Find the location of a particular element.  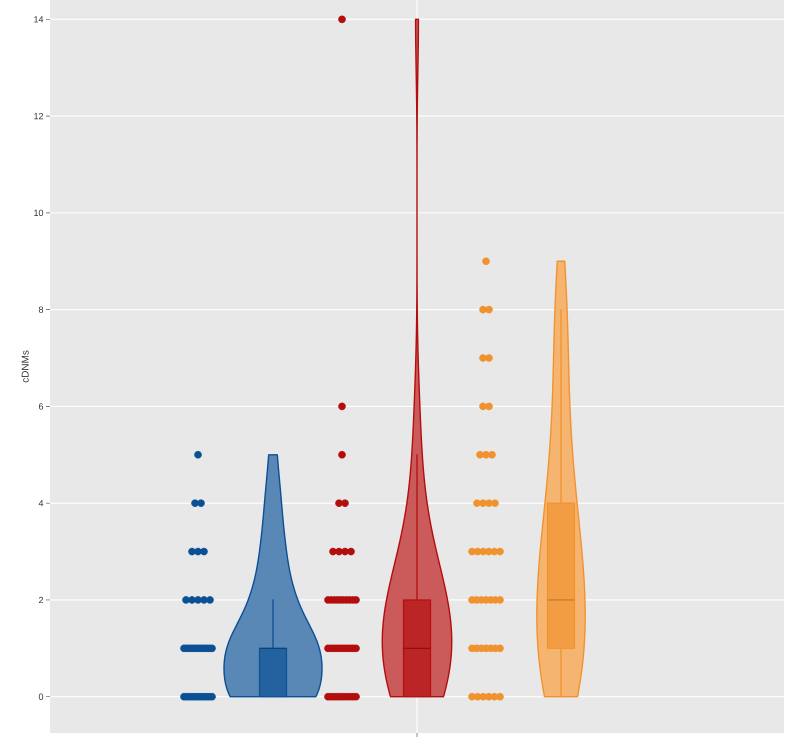

y-tick-label: 10 is located at coordinates (39, 213).